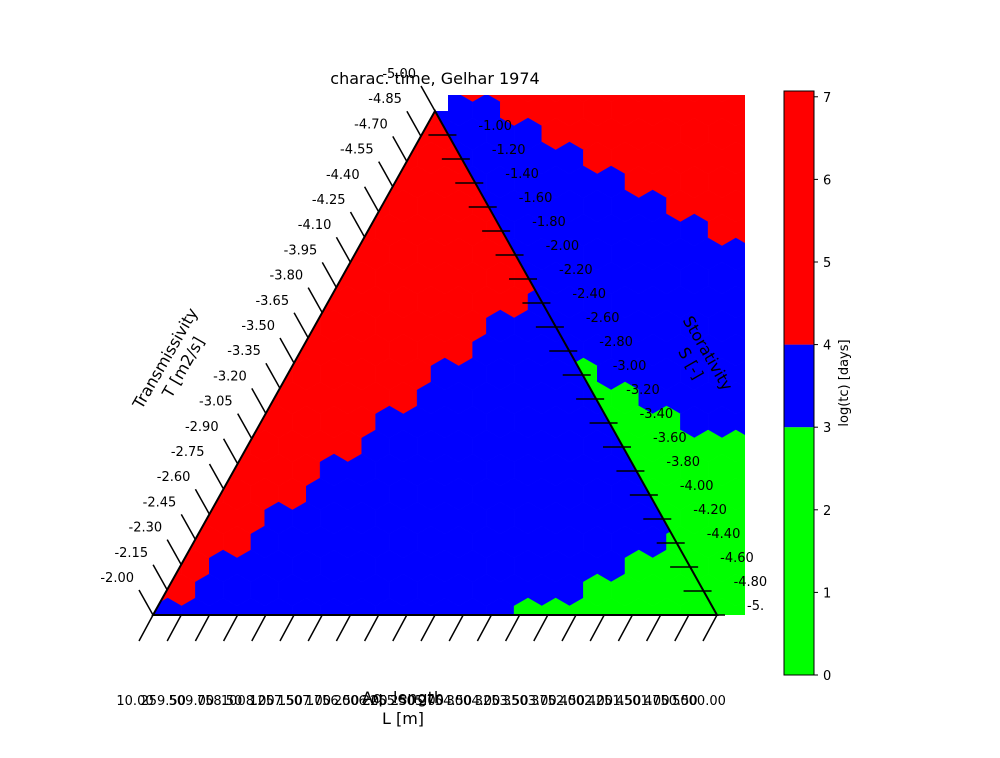 This screenshot has height=758, width=1000. What do you see at coordinates (643, 390) in the screenshot?
I see `right-axis-tick-label: -3.20` at bounding box center [643, 390].